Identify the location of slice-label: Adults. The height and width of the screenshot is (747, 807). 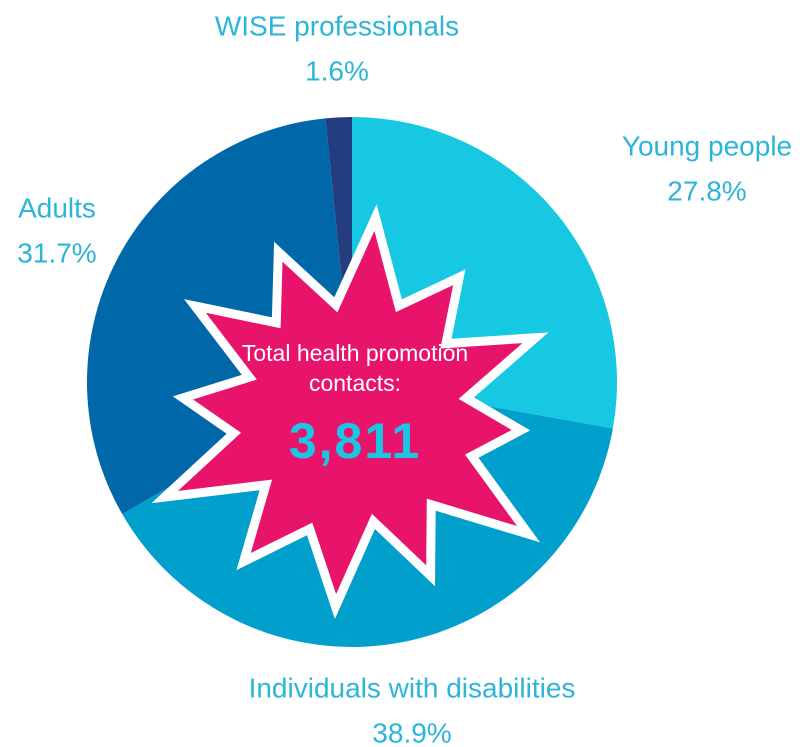
(57, 207).